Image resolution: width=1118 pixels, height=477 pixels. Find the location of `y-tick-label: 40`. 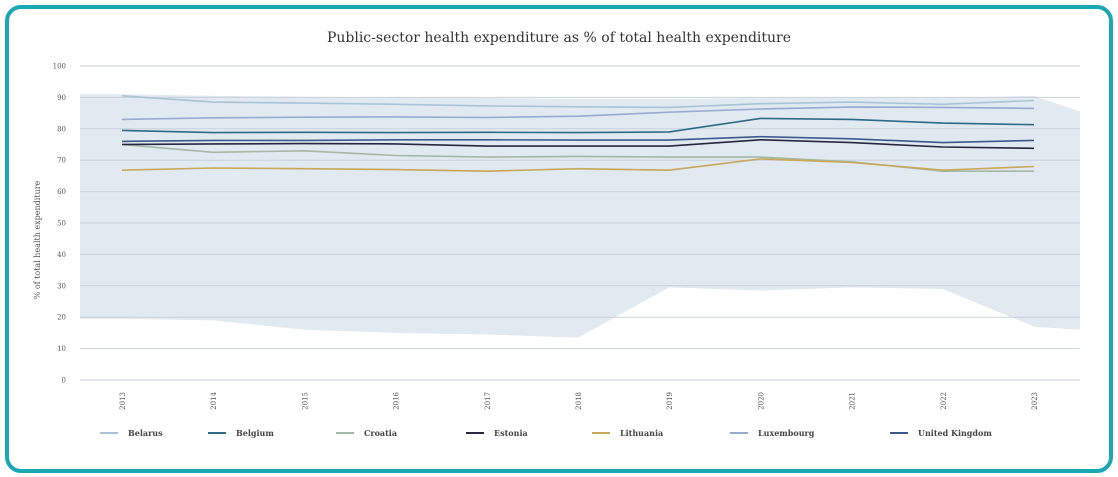

y-tick-label: 40 is located at coordinates (61, 255).